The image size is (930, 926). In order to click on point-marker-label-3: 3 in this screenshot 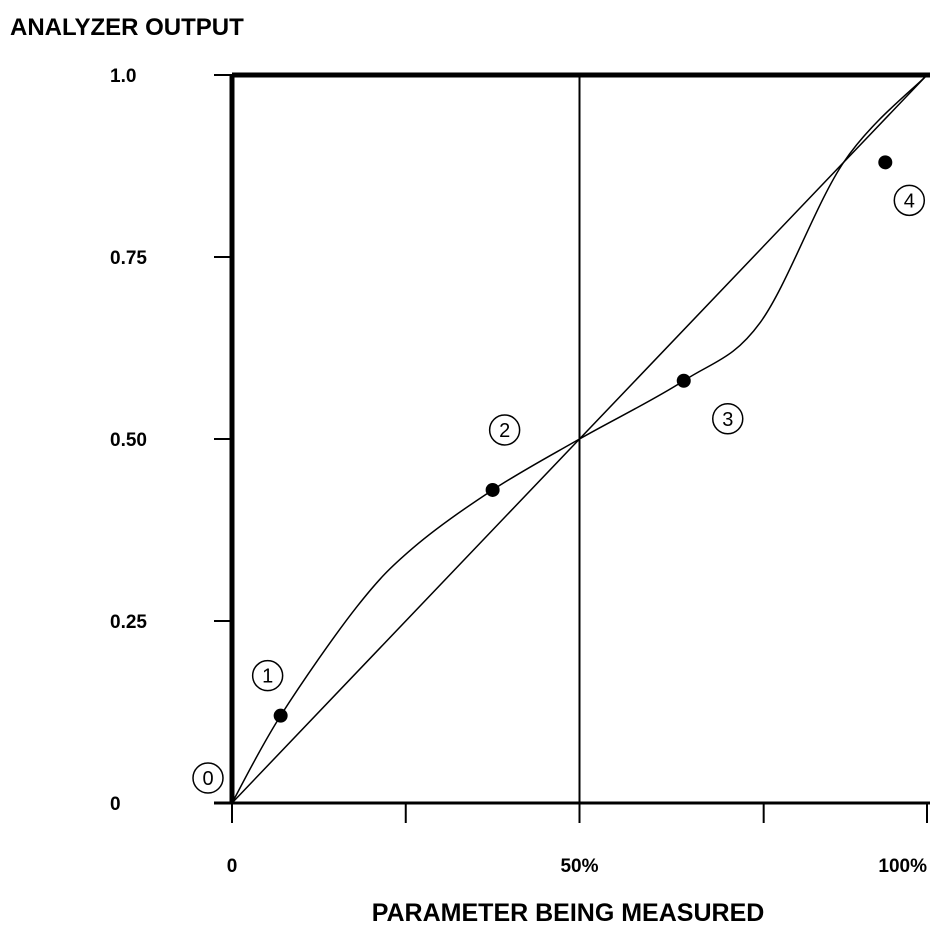, I will do `click(727, 420)`.